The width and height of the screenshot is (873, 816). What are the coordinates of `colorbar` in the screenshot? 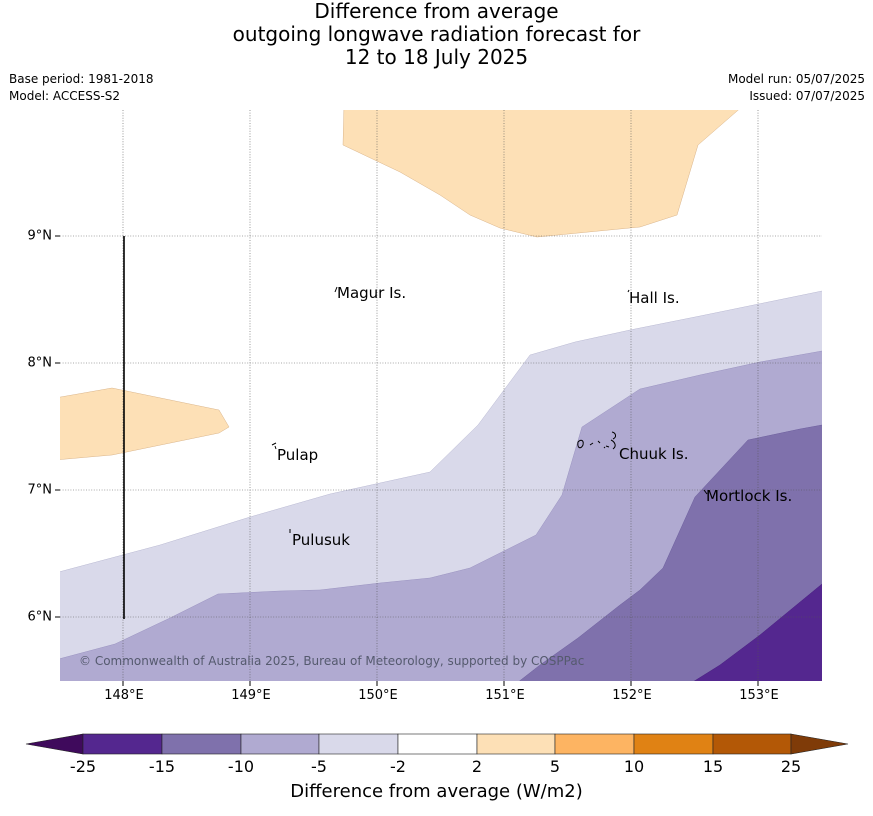 It's located at (437, 744).